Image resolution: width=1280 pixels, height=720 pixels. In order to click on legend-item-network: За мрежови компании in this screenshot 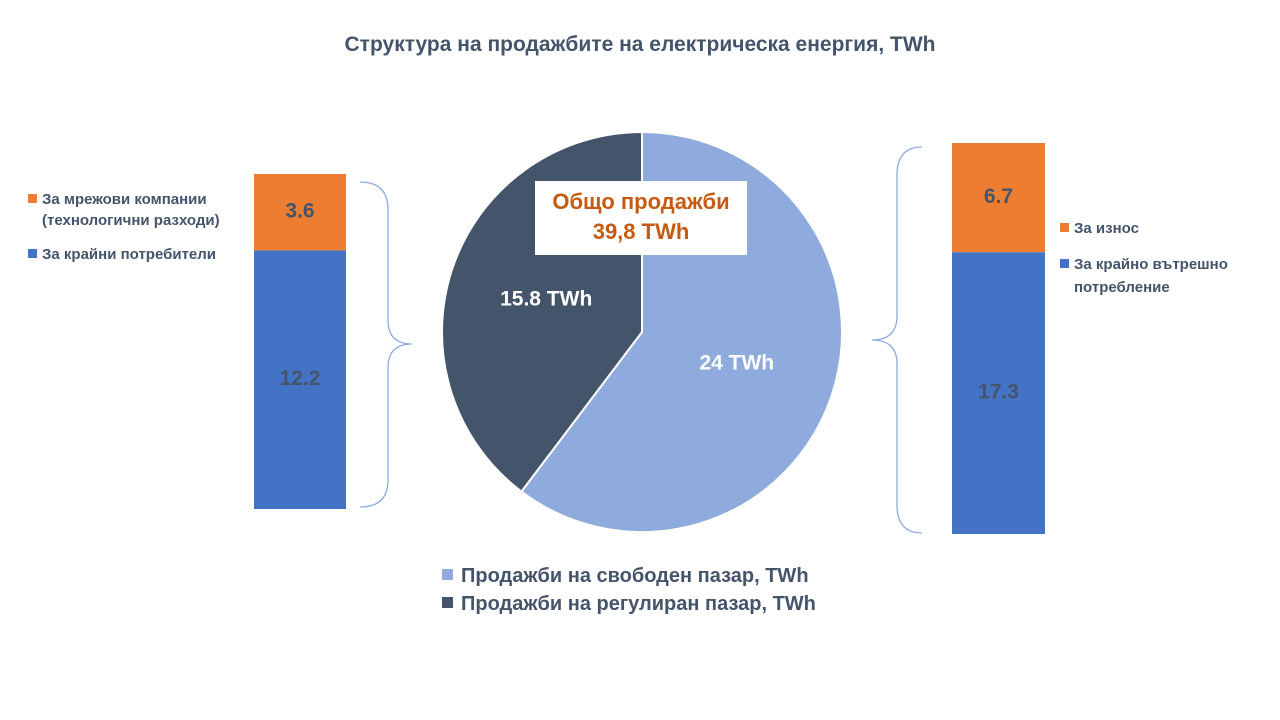, I will do `click(124, 199)`.